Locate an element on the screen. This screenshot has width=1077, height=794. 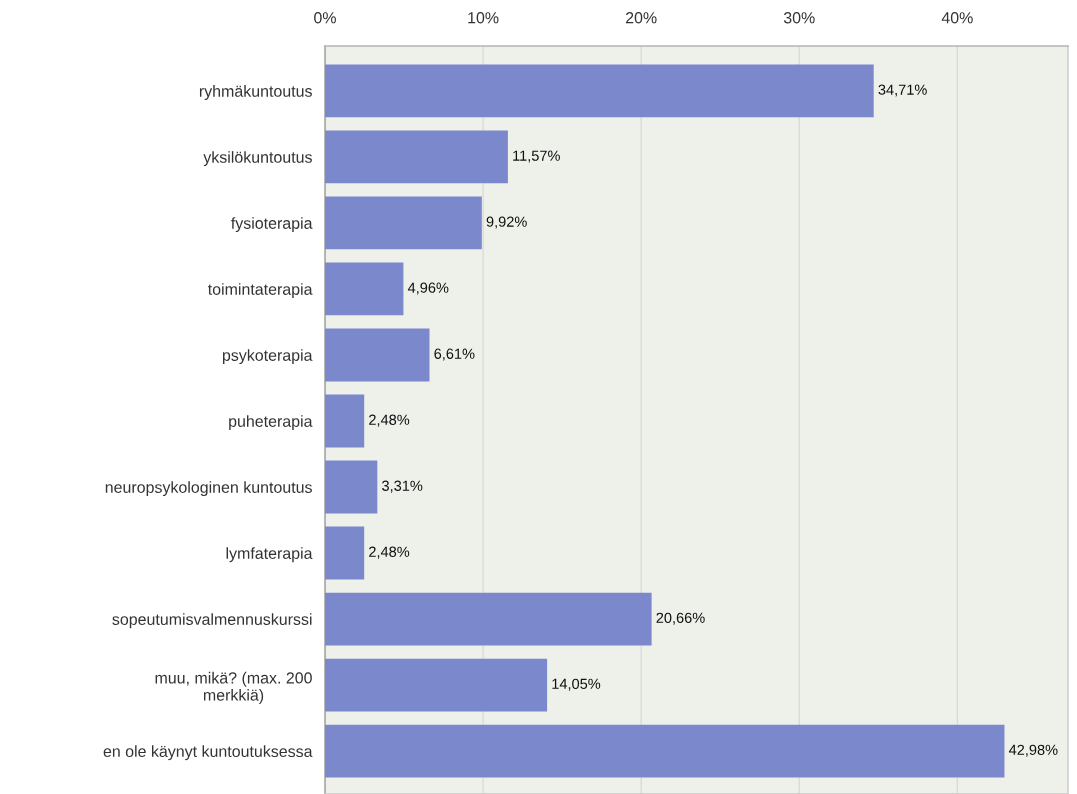
y-tick-label: yksilökuntoutus is located at coordinates (257, 159).